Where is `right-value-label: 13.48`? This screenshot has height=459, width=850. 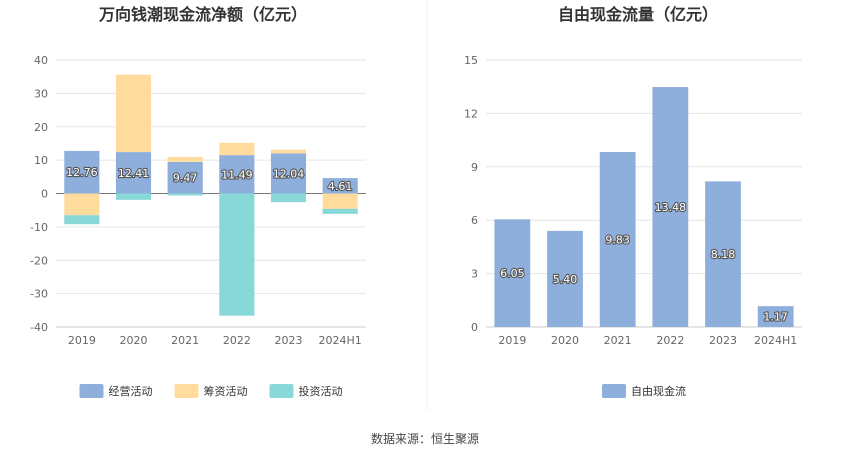 right-value-label: 13.48 is located at coordinates (671, 207).